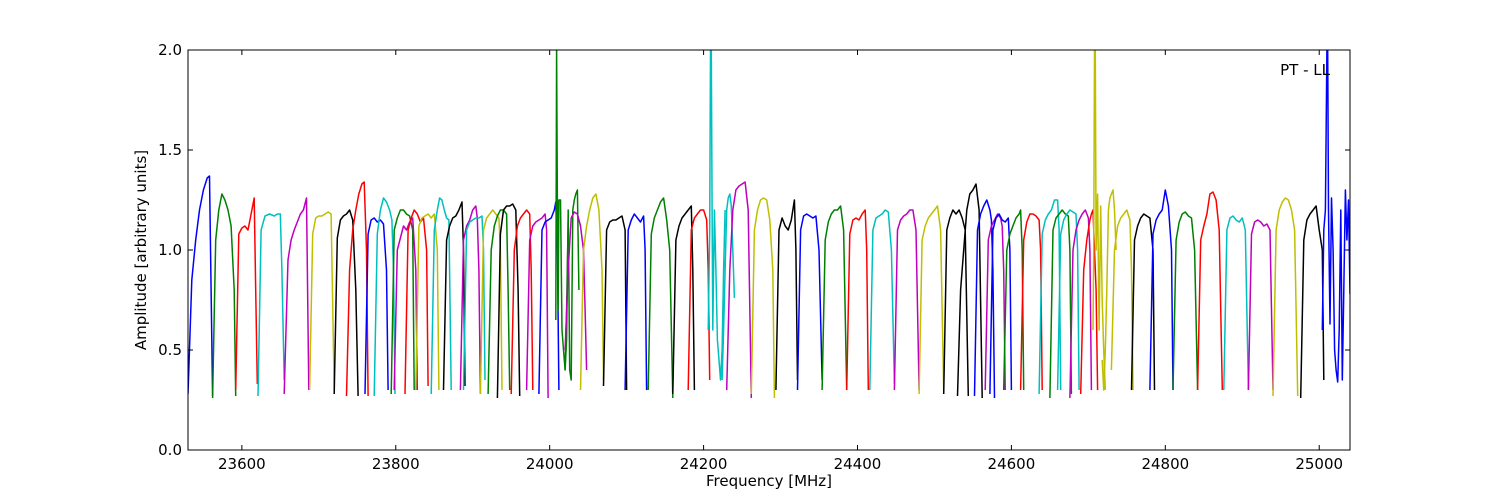  I want to click on x-tick-label: 23600, so click(242, 464).